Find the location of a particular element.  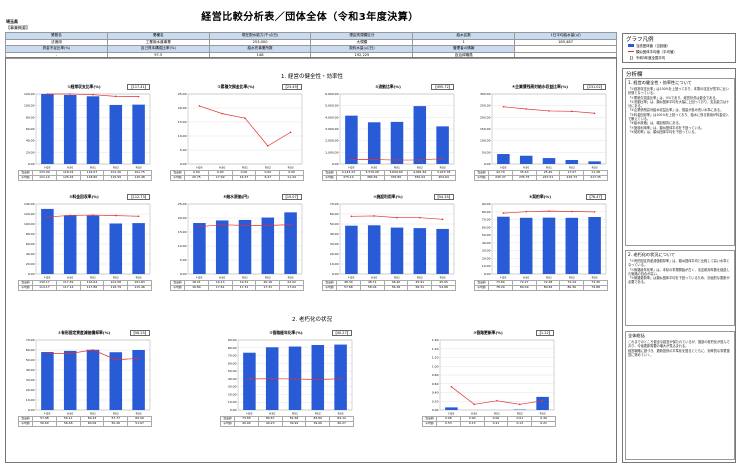

chart-title: ⑦施設利用率(%) is located at coordinates (388, 196).